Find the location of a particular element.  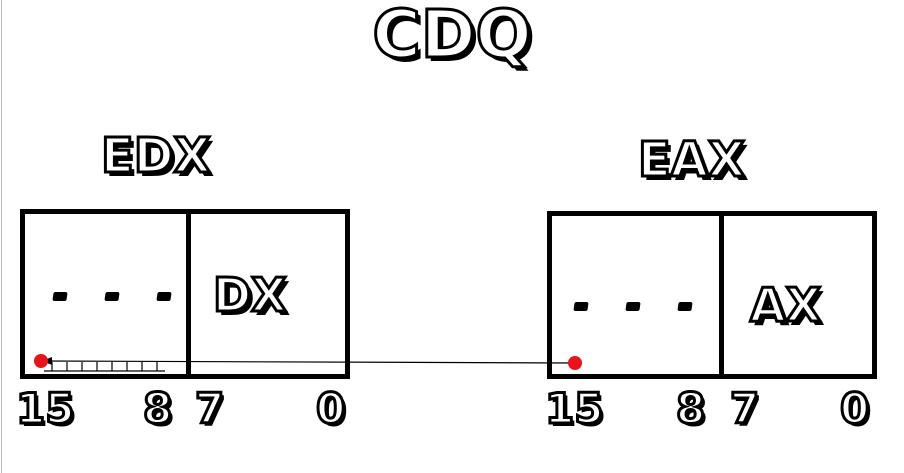

eax-bit-7: 7 is located at coordinates (744, 408).